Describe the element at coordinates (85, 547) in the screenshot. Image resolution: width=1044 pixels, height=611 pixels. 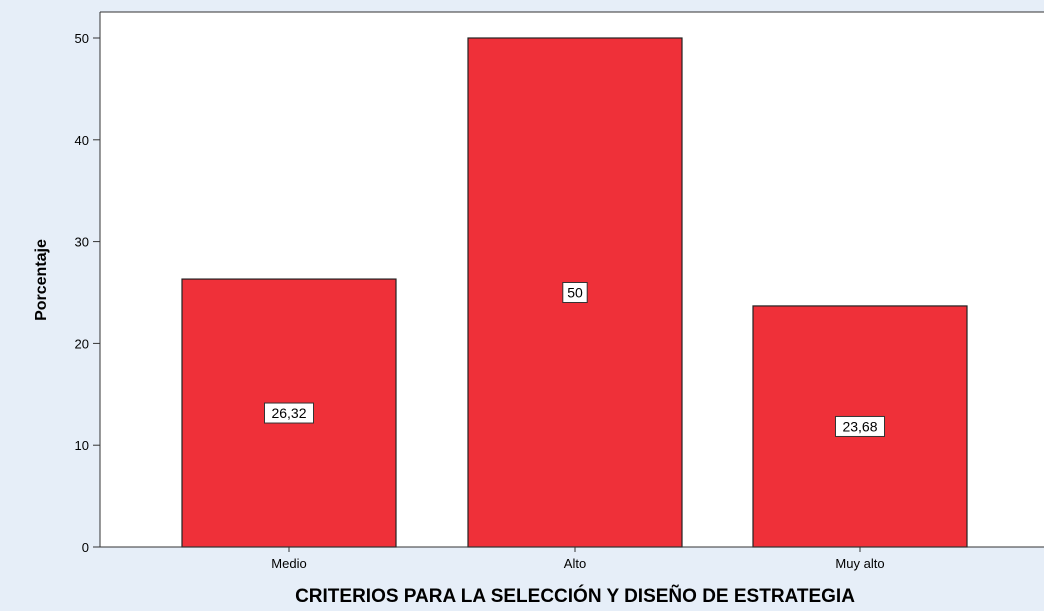
I see `y-tick-label: 0` at that location.